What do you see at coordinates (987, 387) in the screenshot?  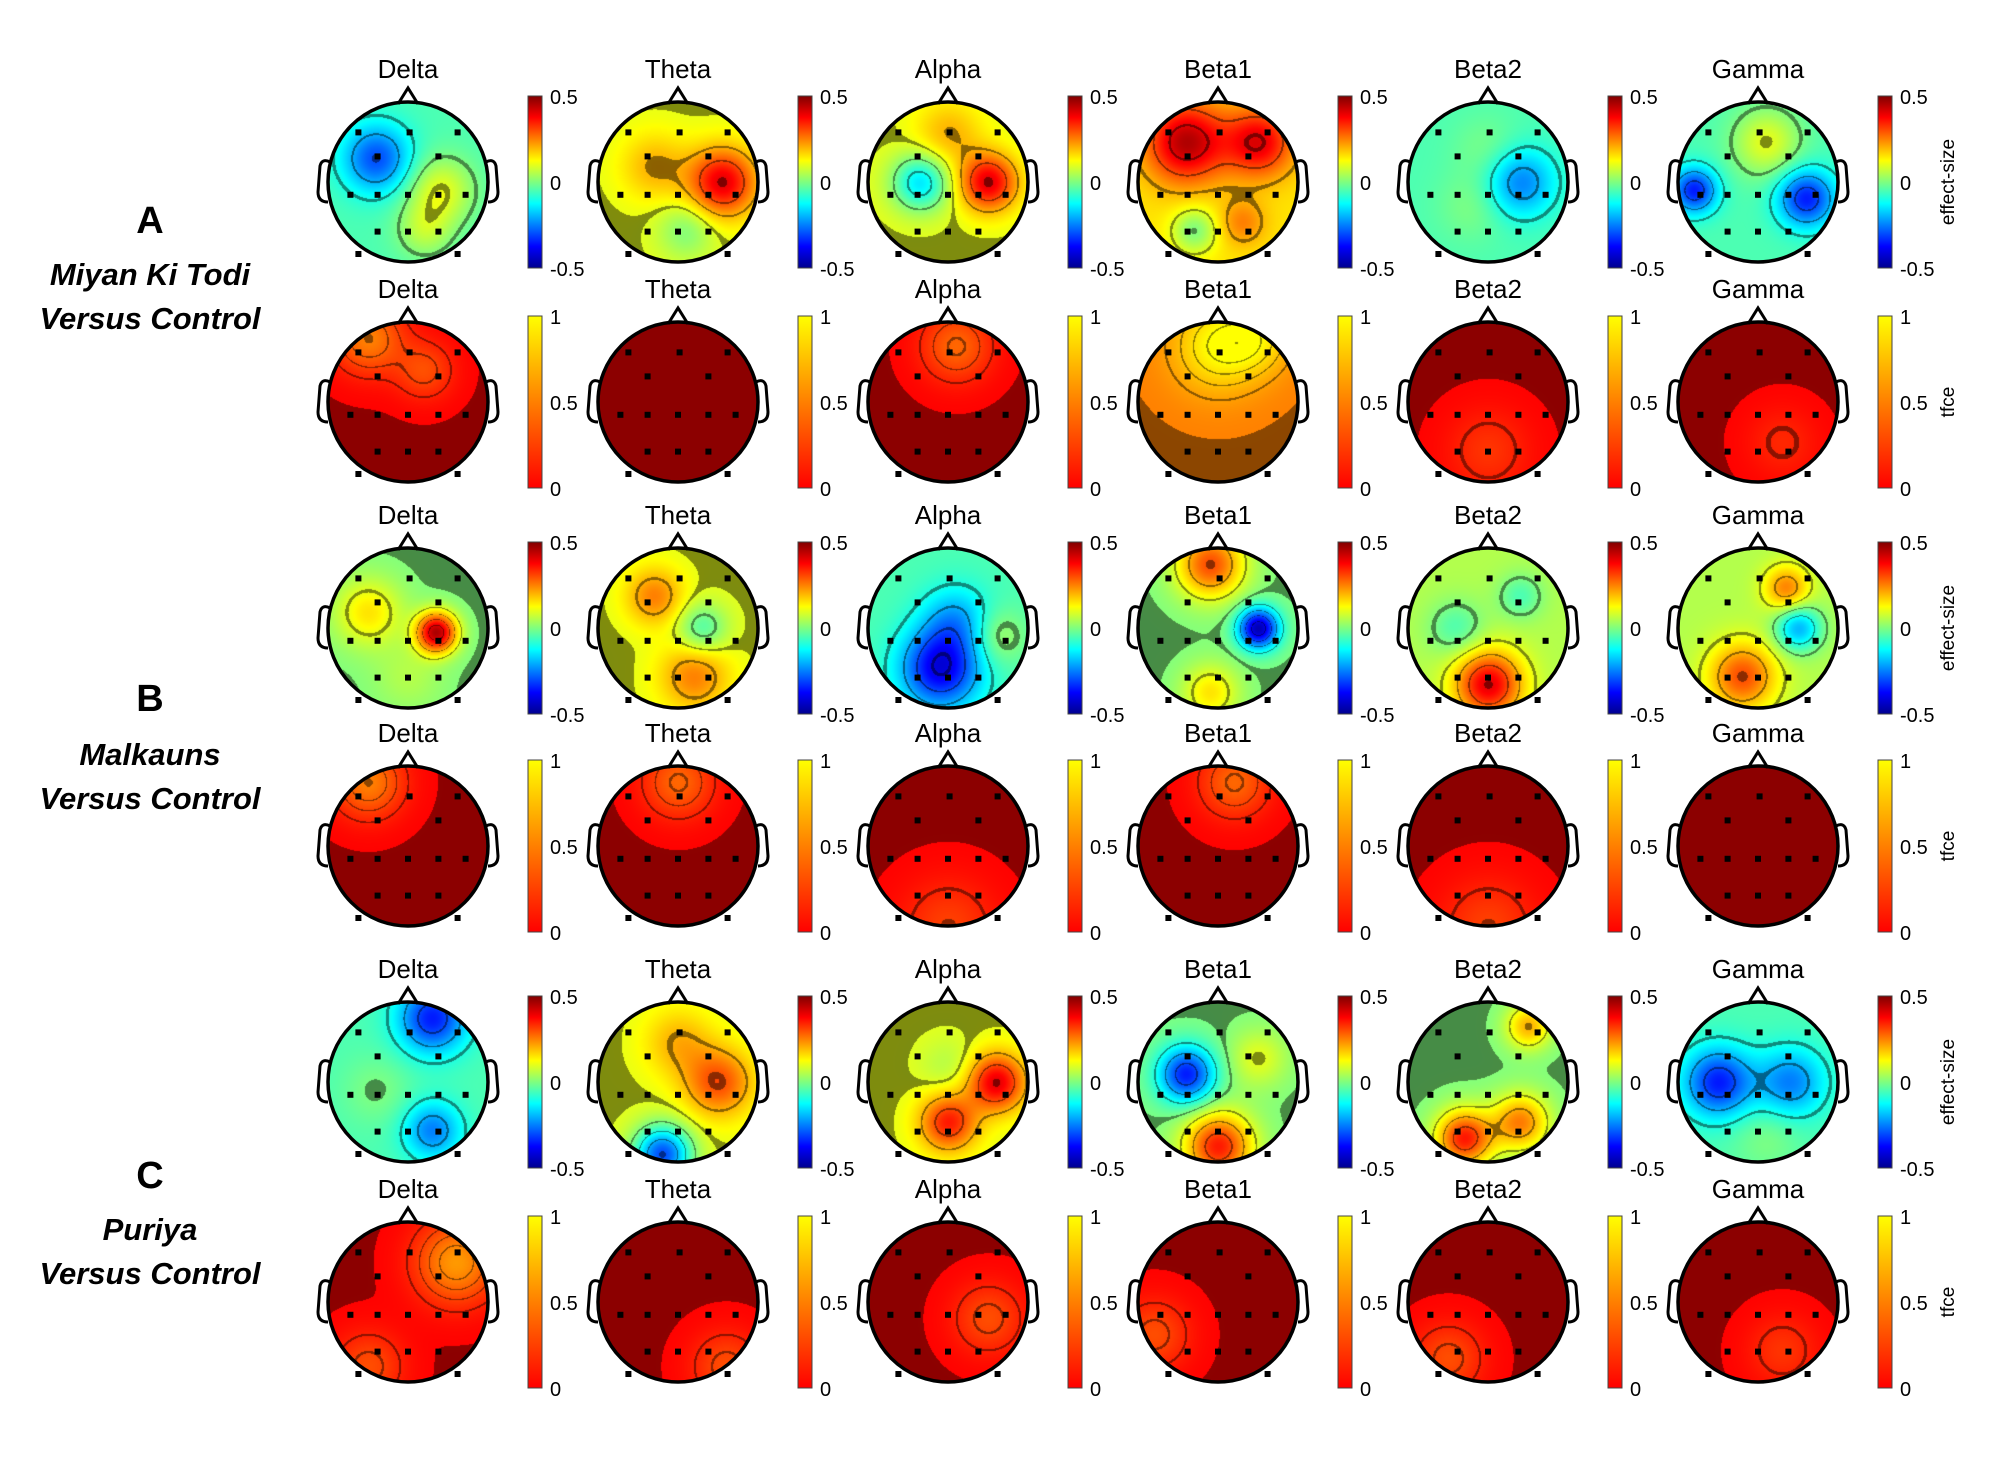 I see `topoplot-alpha-tfce: Alpha 1 0.5 0` at bounding box center [987, 387].